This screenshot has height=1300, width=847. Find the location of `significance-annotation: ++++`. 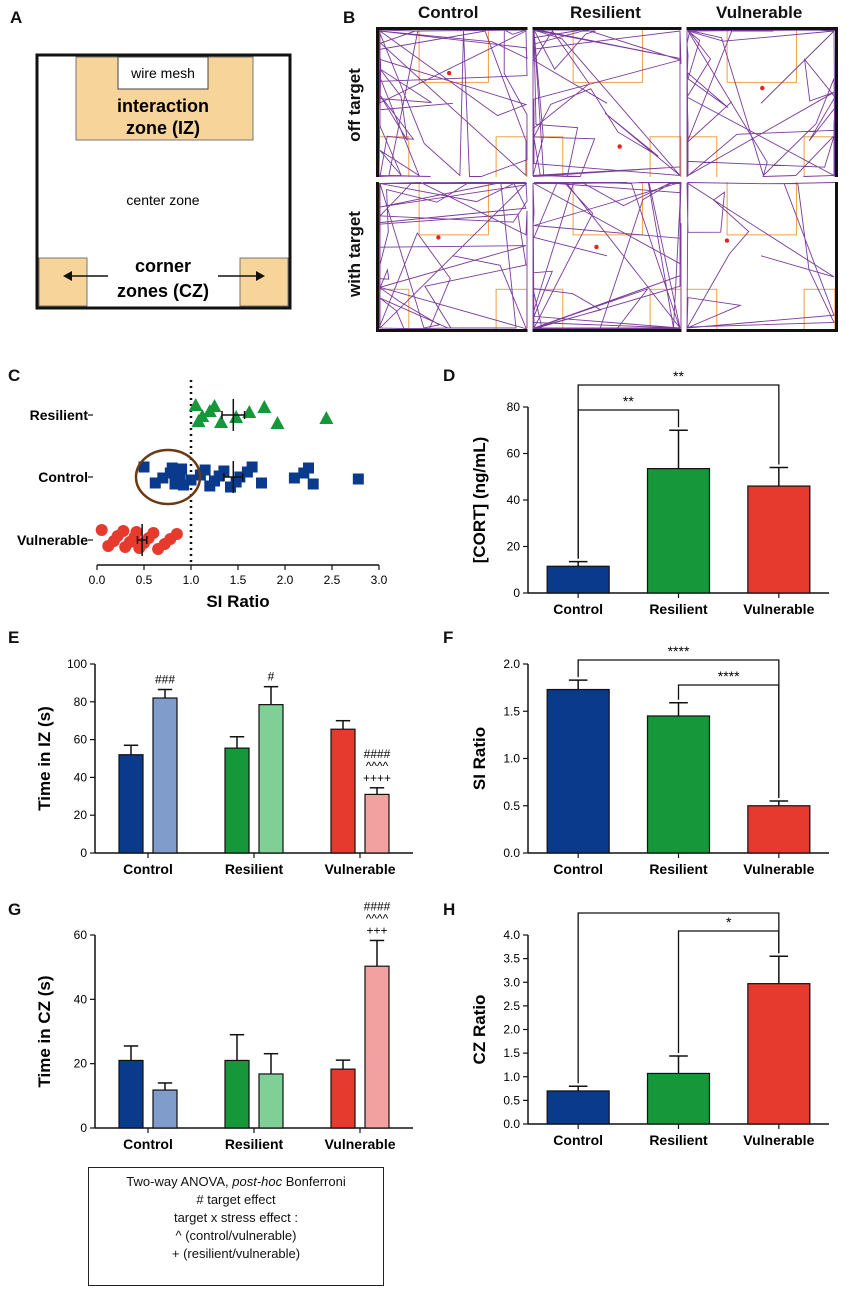

significance-annotation: ++++ is located at coordinates (377, 778).